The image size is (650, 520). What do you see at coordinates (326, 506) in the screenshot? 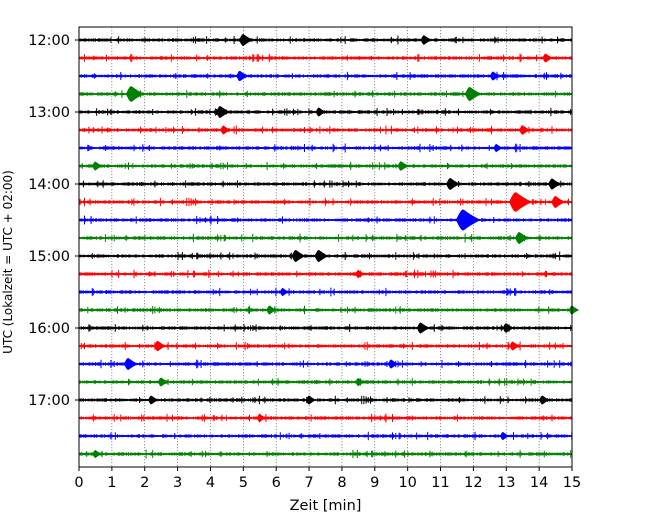
I see `x-axis-label: Zeit [min]` at bounding box center [326, 506].